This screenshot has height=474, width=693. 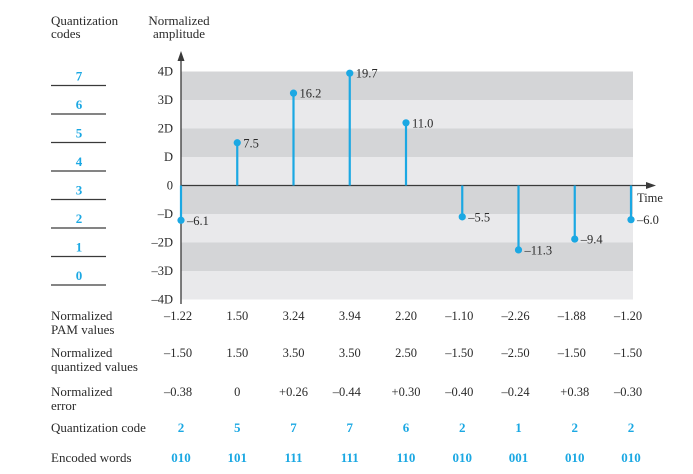 I want to click on cell-error: –0.30, so click(x=627, y=392).